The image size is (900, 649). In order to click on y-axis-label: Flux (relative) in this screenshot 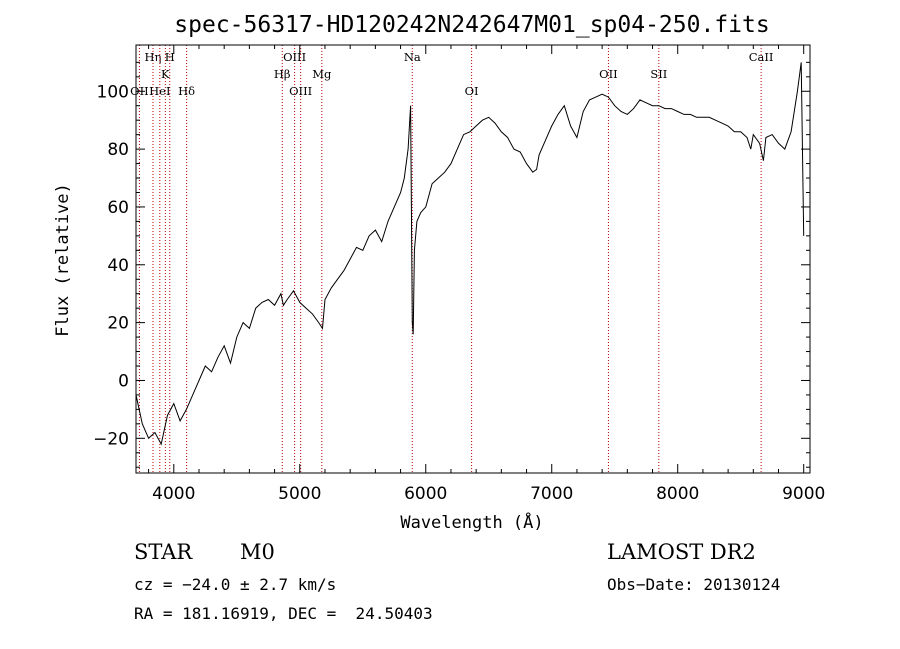, I will do `click(63, 260)`.